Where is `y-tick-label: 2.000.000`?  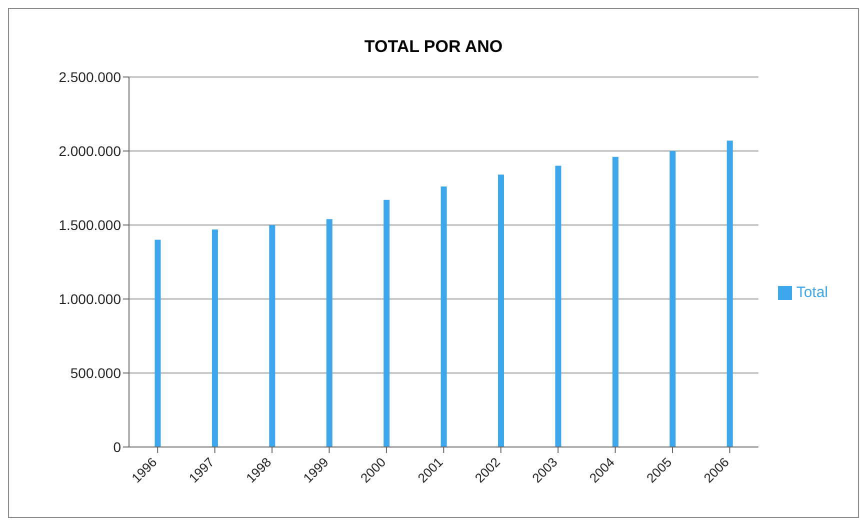 y-tick-label: 2.000.000 is located at coordinates (90, 150).